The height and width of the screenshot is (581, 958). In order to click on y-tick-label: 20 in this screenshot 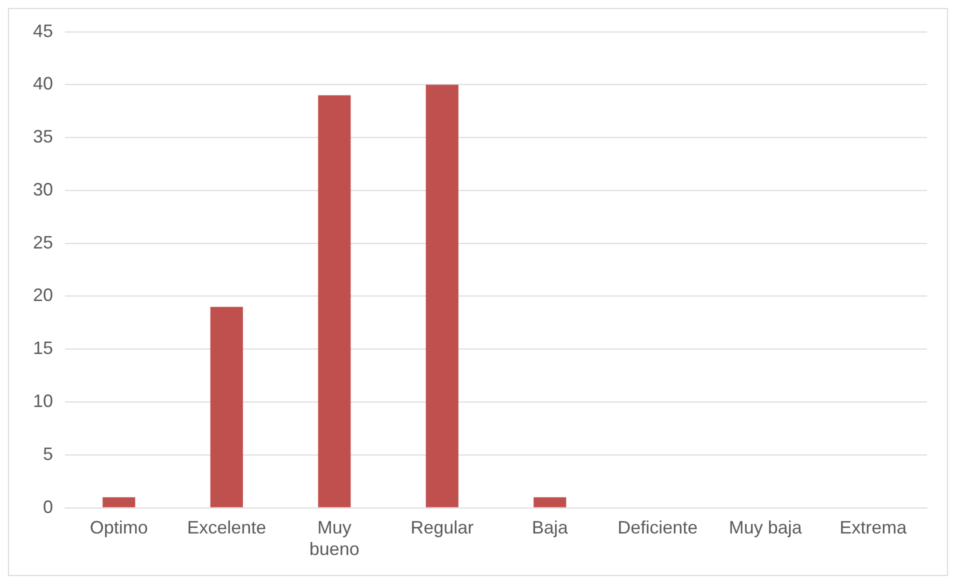, I will do `click(43, 295)`.